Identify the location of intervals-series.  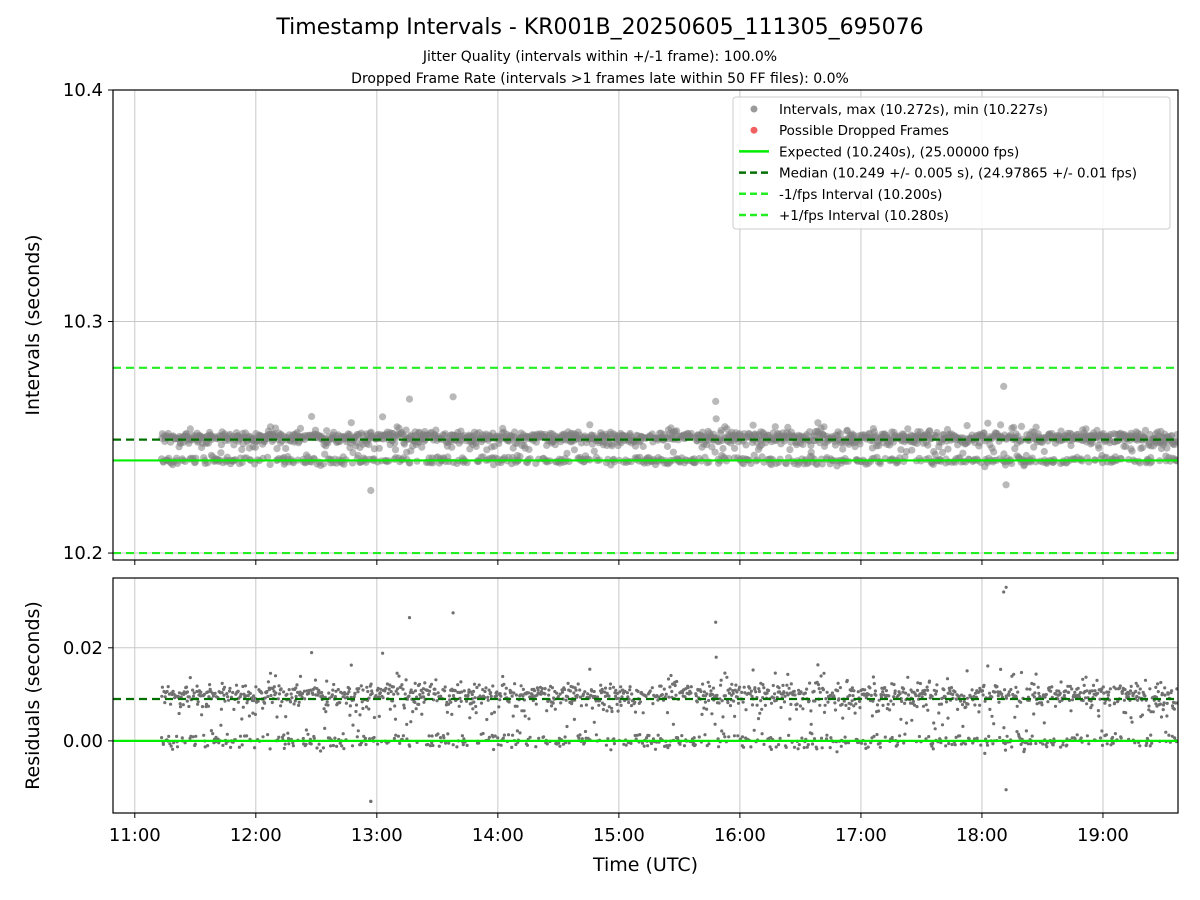
(668, 438).